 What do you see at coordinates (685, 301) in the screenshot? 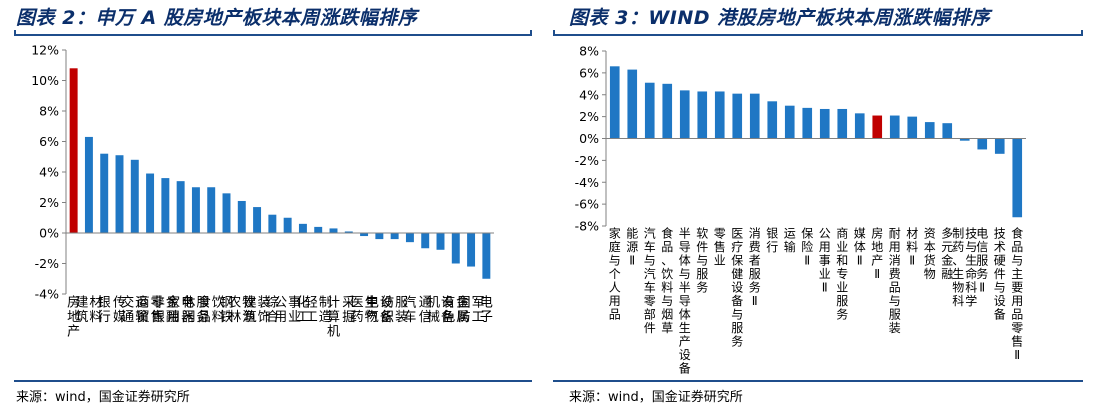
I see `right-category-label: 半导体与半导体生产设备` at bounding box center [685, 301].